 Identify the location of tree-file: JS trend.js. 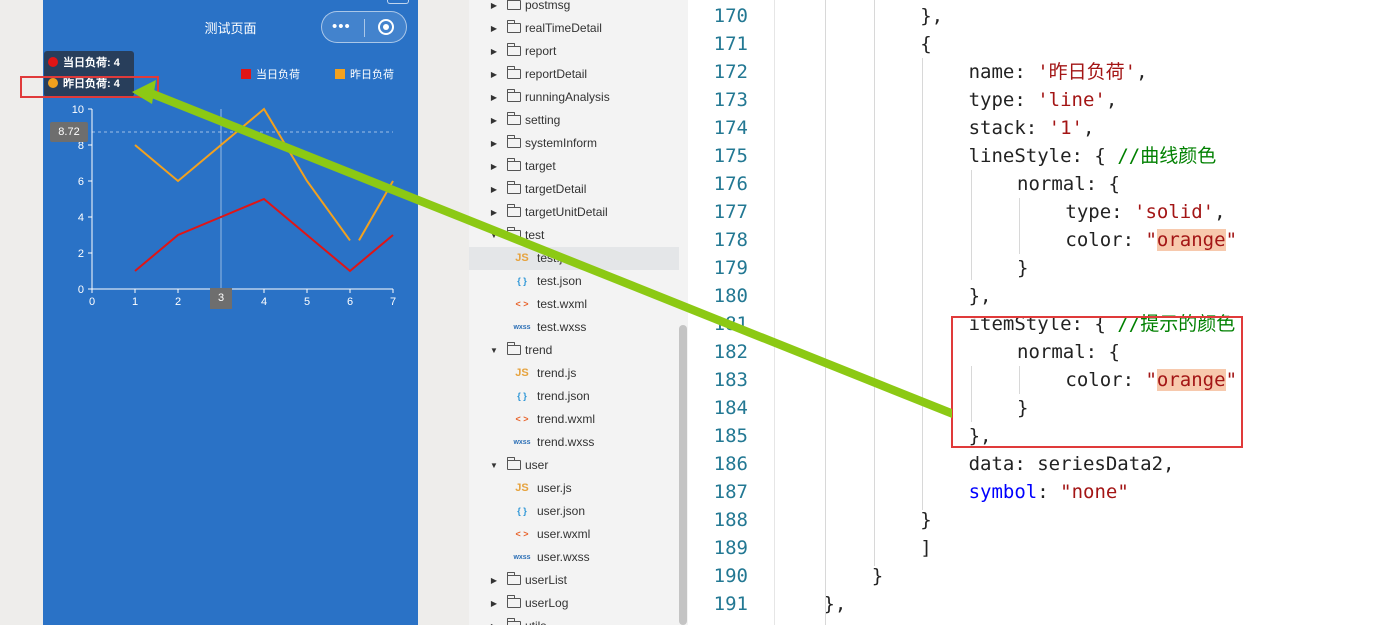
(574, 373).